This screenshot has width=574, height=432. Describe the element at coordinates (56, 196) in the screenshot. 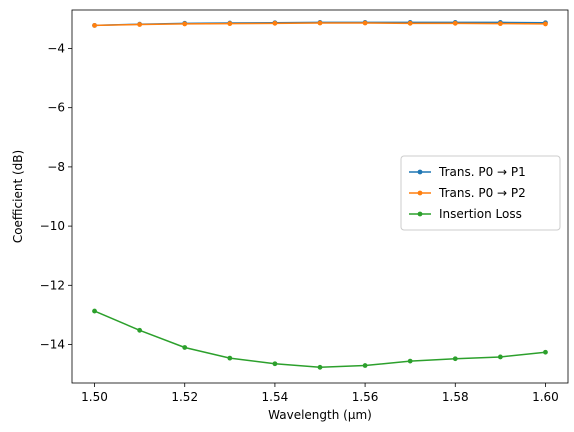

I see `y-axis: −14 −12 −10 −8 −6 −4` at that location.